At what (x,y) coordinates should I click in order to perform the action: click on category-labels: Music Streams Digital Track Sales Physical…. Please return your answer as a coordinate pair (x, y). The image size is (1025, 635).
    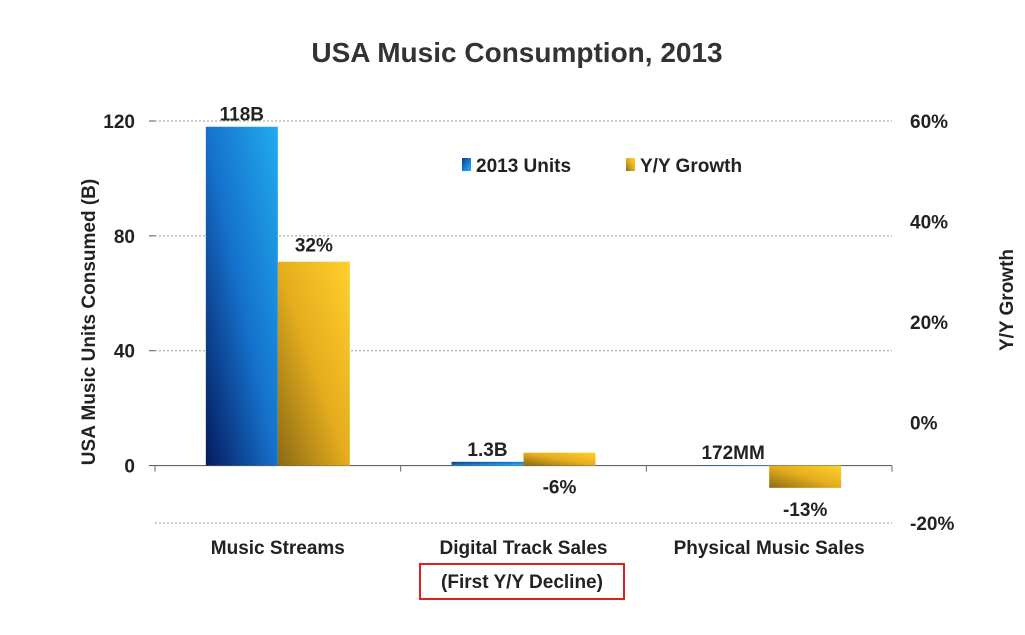
    Looking at the image, I should click on (538, 548).